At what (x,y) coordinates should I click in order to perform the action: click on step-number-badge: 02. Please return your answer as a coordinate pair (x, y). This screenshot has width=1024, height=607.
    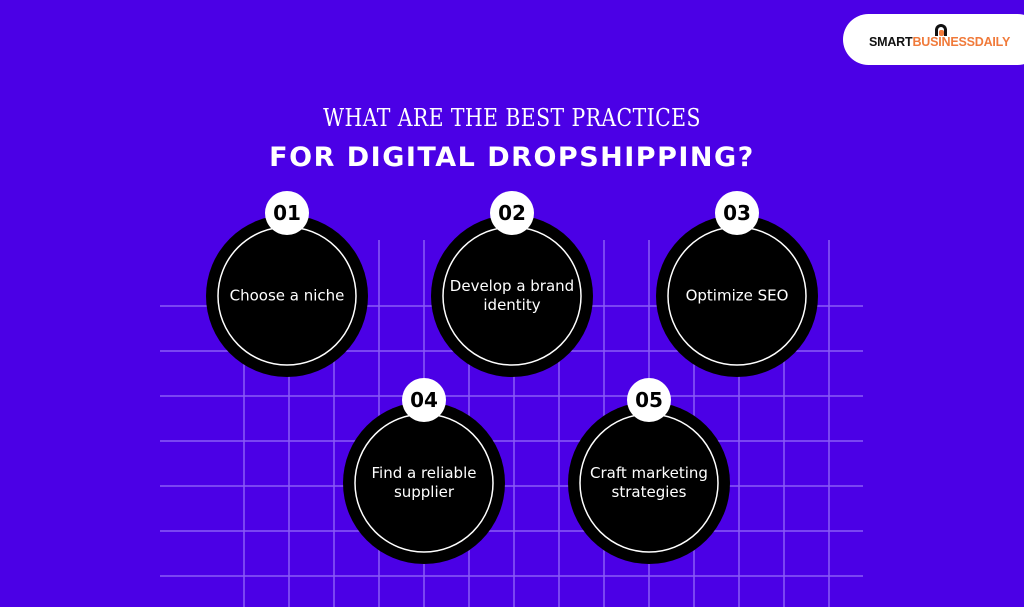
    Looking at the image, I should click on (512, 213).